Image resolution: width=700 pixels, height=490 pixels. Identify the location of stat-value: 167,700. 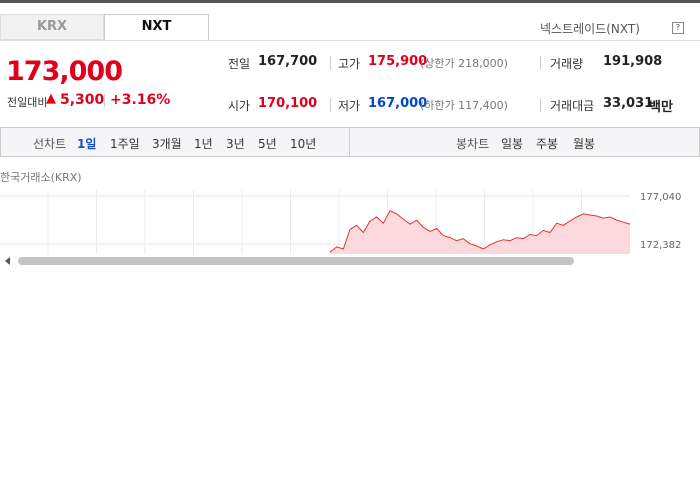
(288, 61).